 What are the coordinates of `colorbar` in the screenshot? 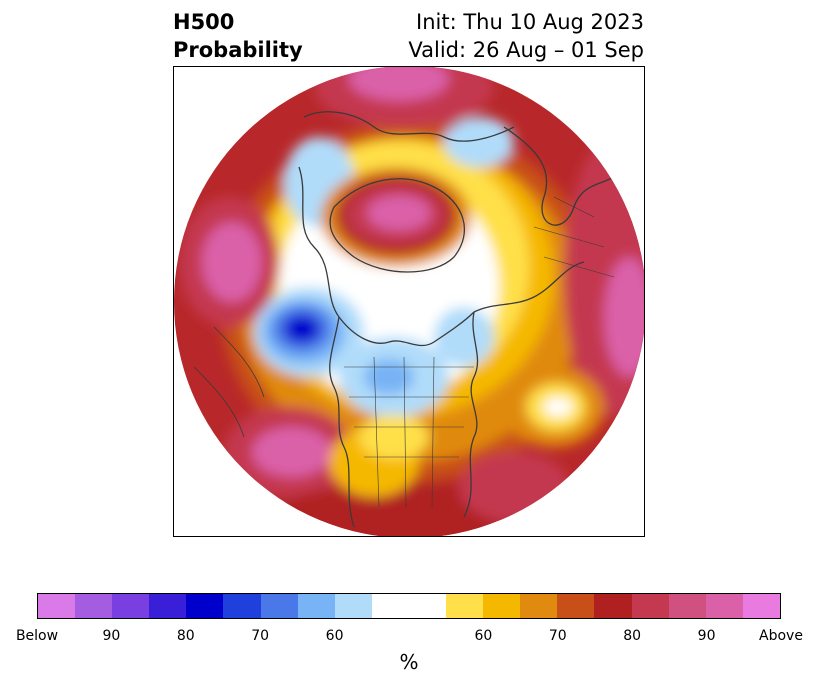 It's located at (409, 606).